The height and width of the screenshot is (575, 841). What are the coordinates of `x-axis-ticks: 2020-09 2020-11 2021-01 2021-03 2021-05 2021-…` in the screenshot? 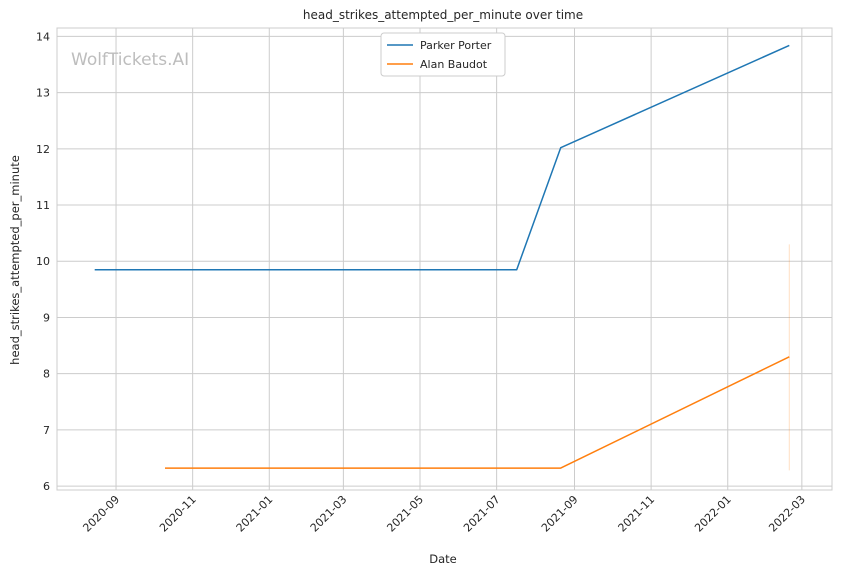 It's located at (444, 514).